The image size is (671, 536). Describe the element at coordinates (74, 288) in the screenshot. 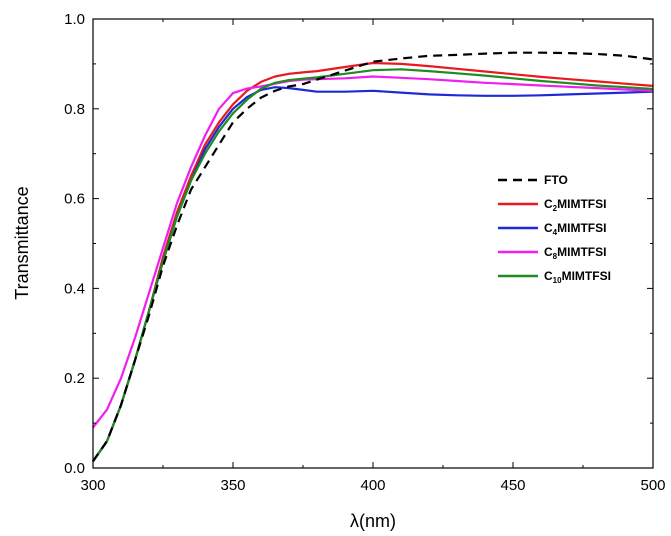

I see `y-tick-label: 0.4` at that location.